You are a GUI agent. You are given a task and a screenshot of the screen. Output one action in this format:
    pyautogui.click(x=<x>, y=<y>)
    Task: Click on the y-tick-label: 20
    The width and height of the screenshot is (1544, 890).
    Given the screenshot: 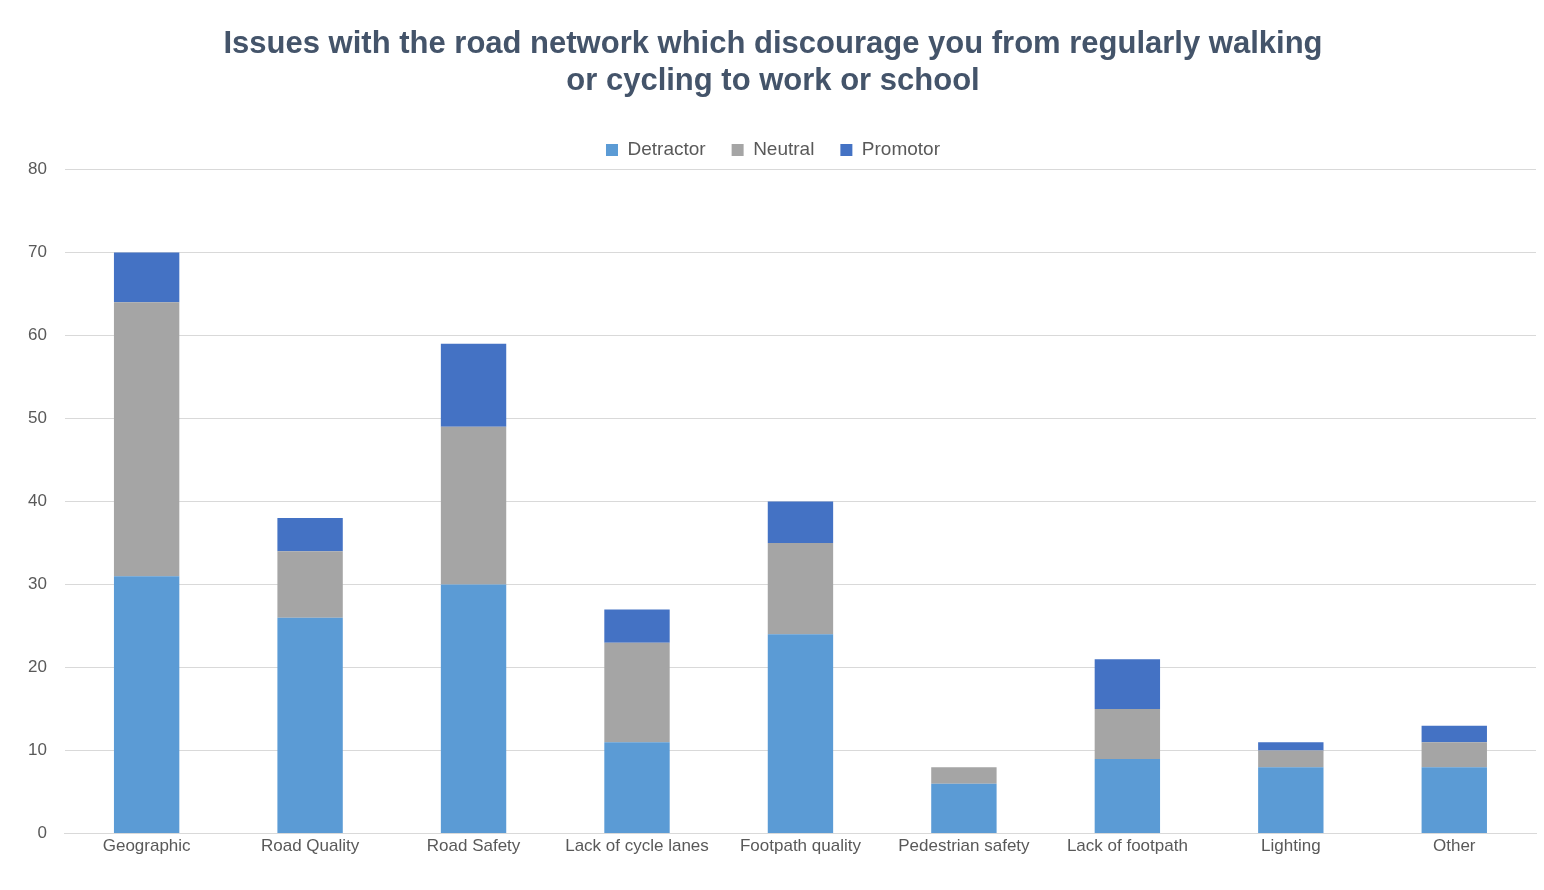 What is the action you would take?
    pyautogui.click(x=37, y=667)
    